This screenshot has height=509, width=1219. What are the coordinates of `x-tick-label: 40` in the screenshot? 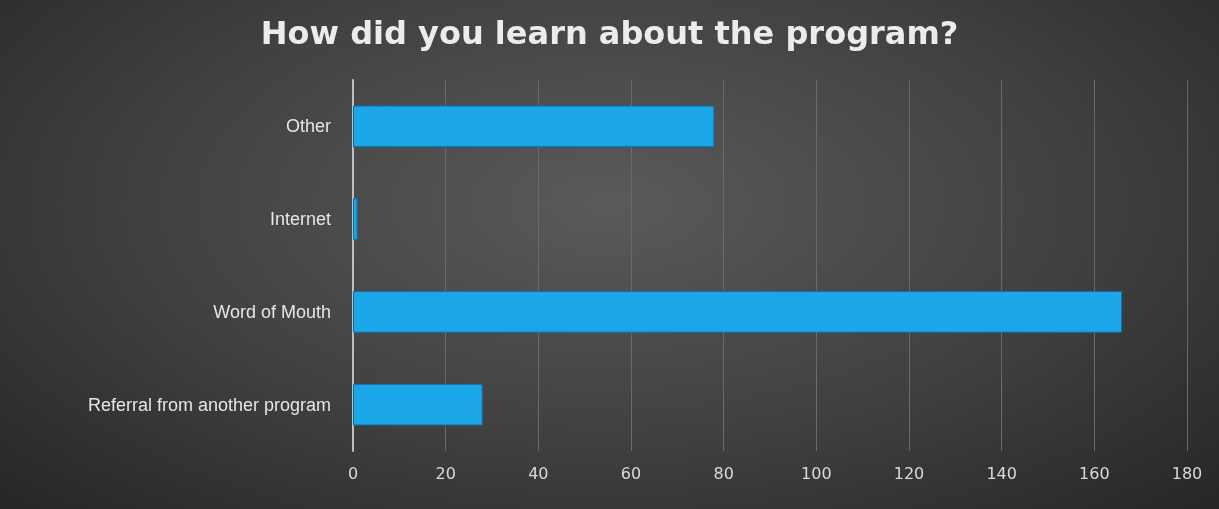 It's located at (538, 473).